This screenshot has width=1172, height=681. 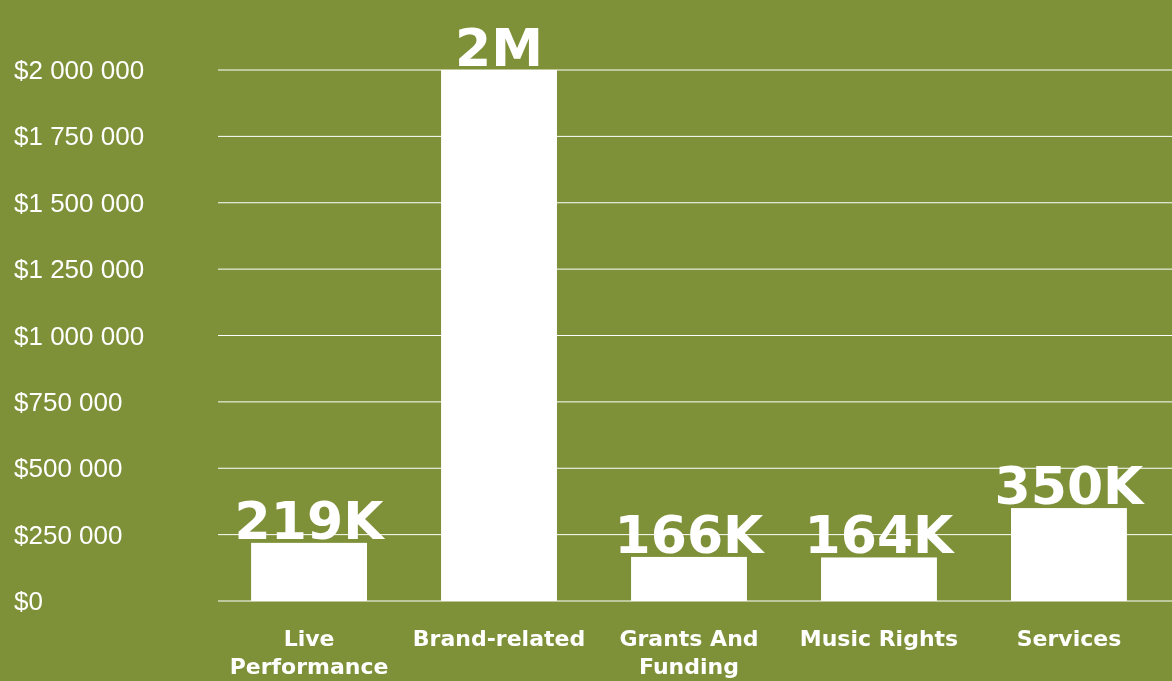 I want to click on y-tick-label: $500 000, so click(x=68, y=468).